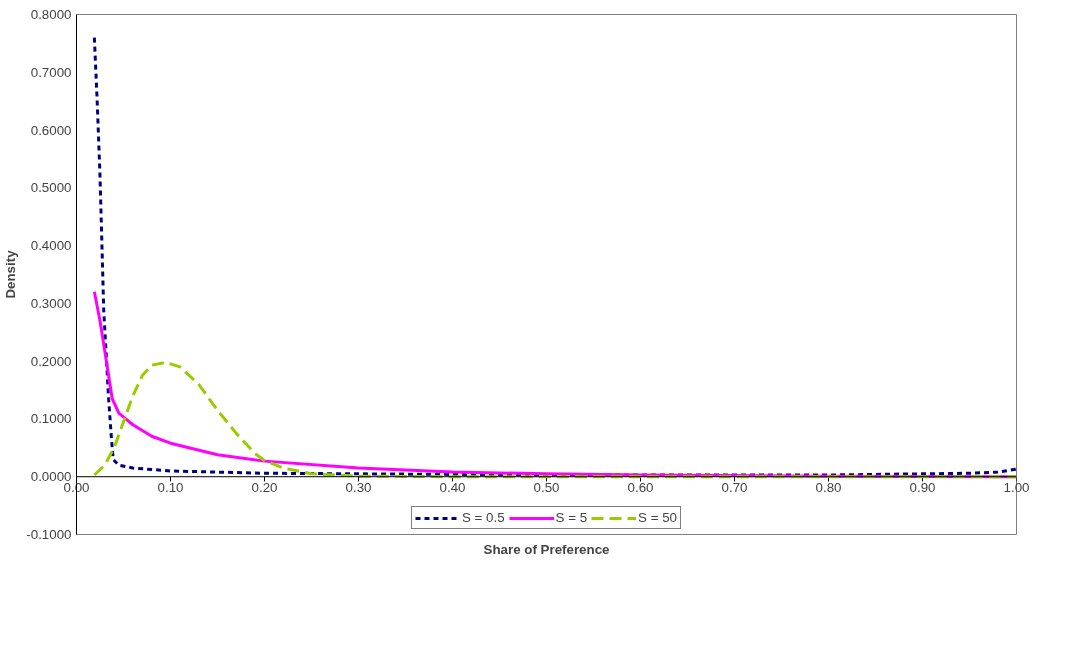 The width and height of the screenshot is (1075, 671). Describe the element at coordinates (358, 487) in the screenshot. I see `x-tick-label: 0.30` at that location.